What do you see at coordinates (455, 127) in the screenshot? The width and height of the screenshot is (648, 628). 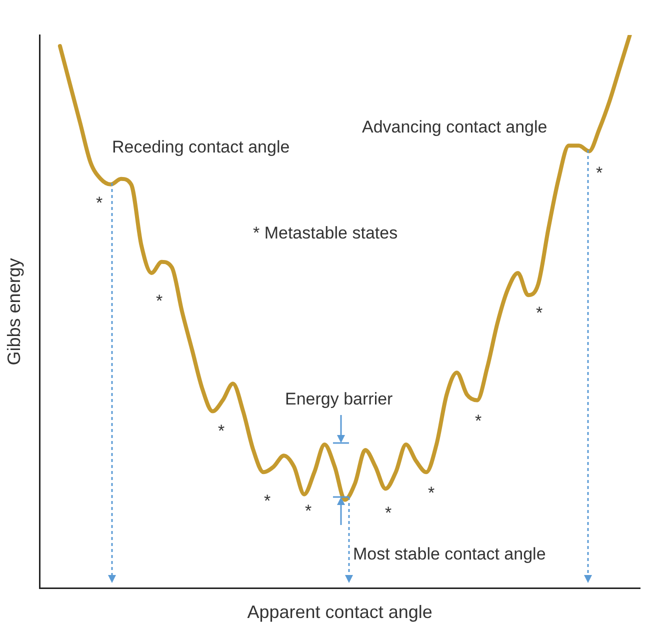 I see `annotation: Advancing contact angle` at bounding box center [455, 127].